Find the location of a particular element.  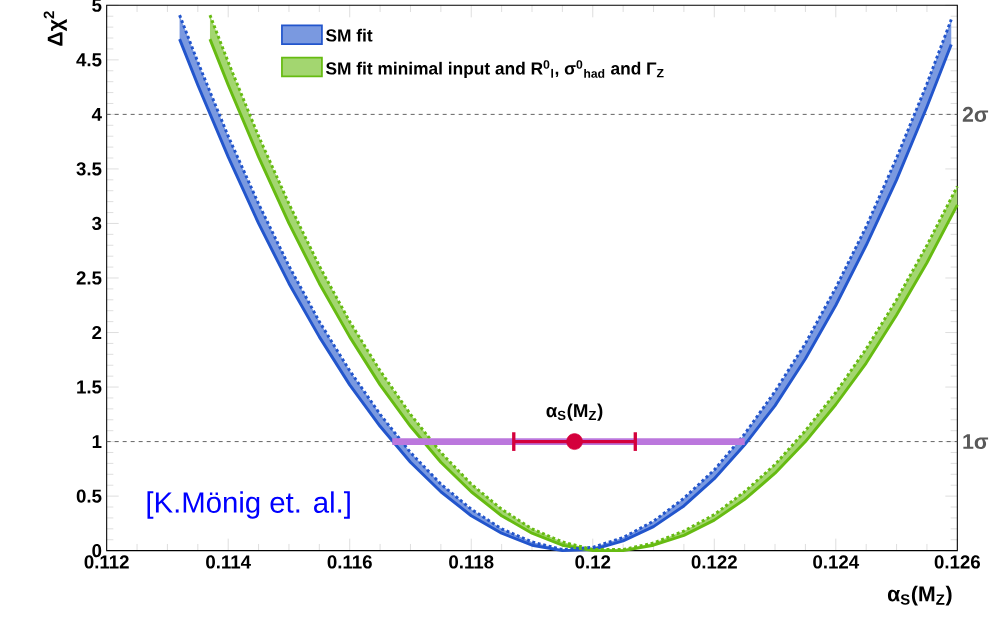

y-tick-label: 1 is located at coordinates (97, 441).